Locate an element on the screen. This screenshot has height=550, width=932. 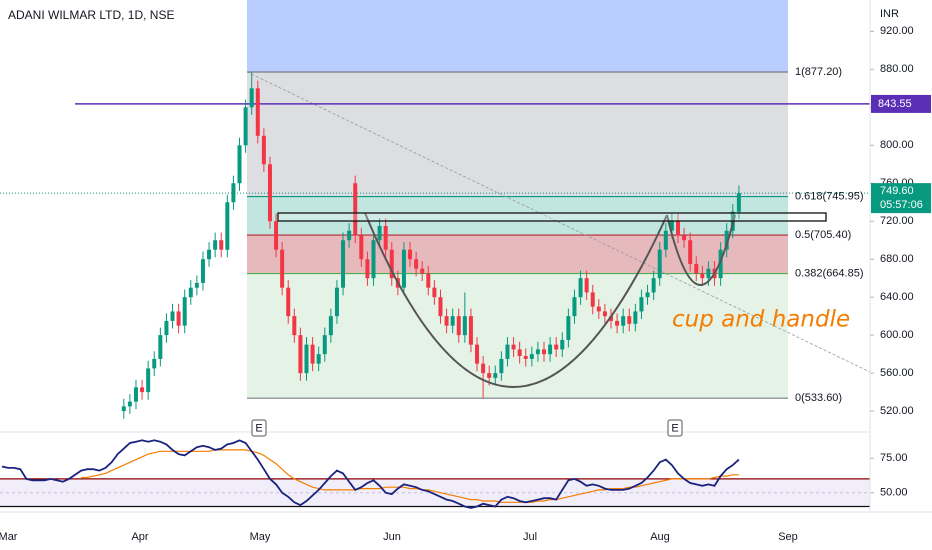
rsi-tick-label: 50.00 is located at coordinates (894, 493).